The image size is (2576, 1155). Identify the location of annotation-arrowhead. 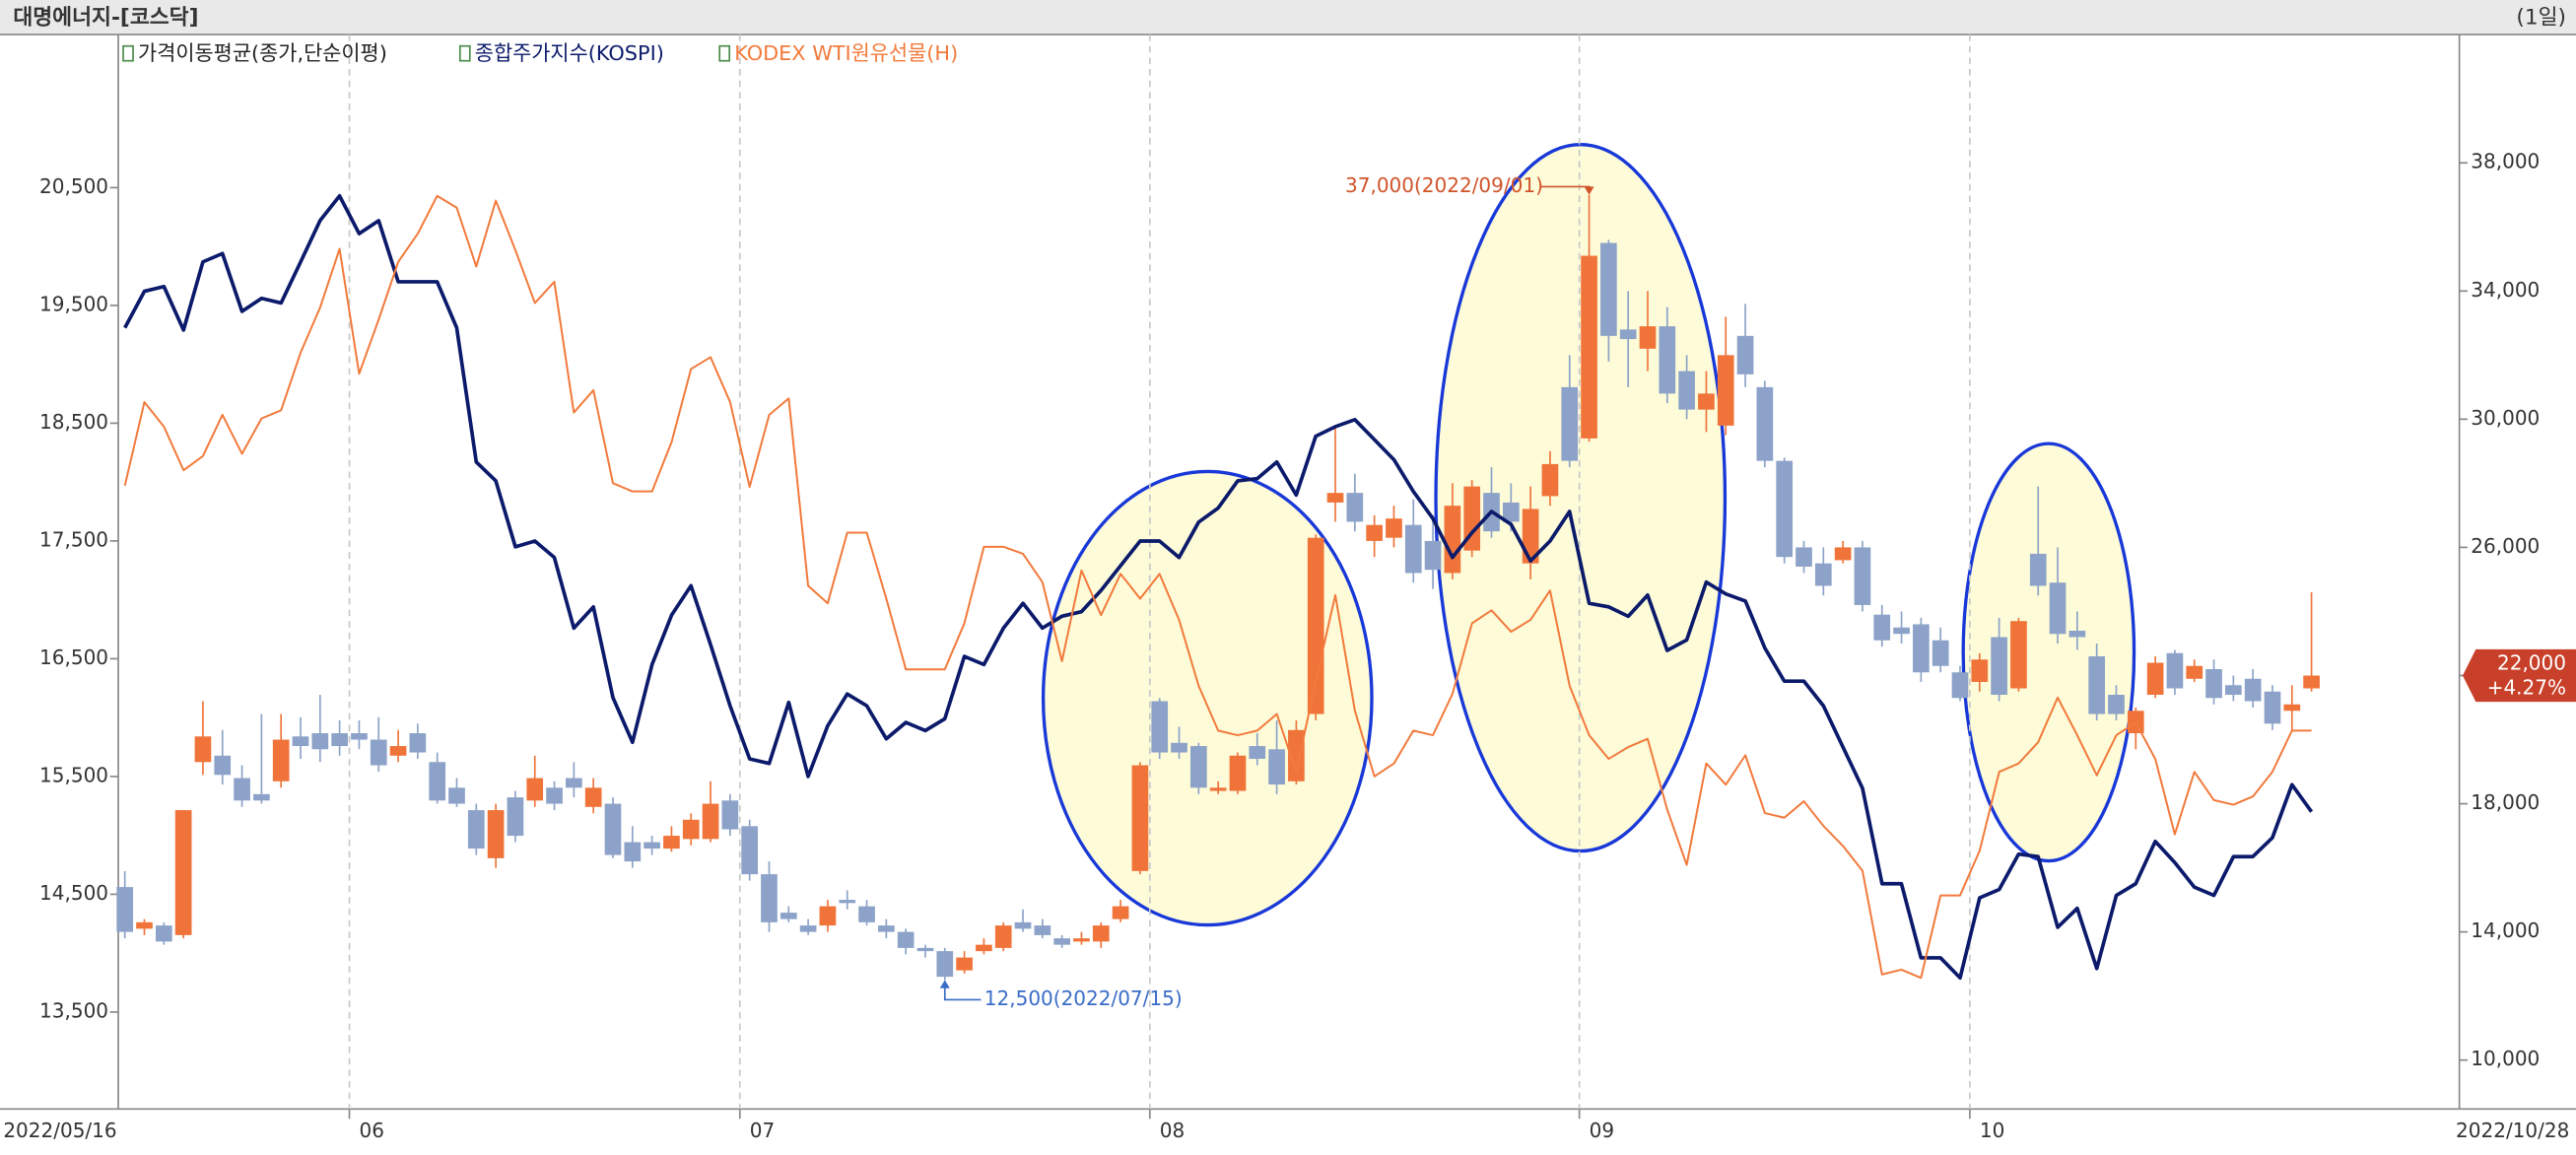
(1589, 190).